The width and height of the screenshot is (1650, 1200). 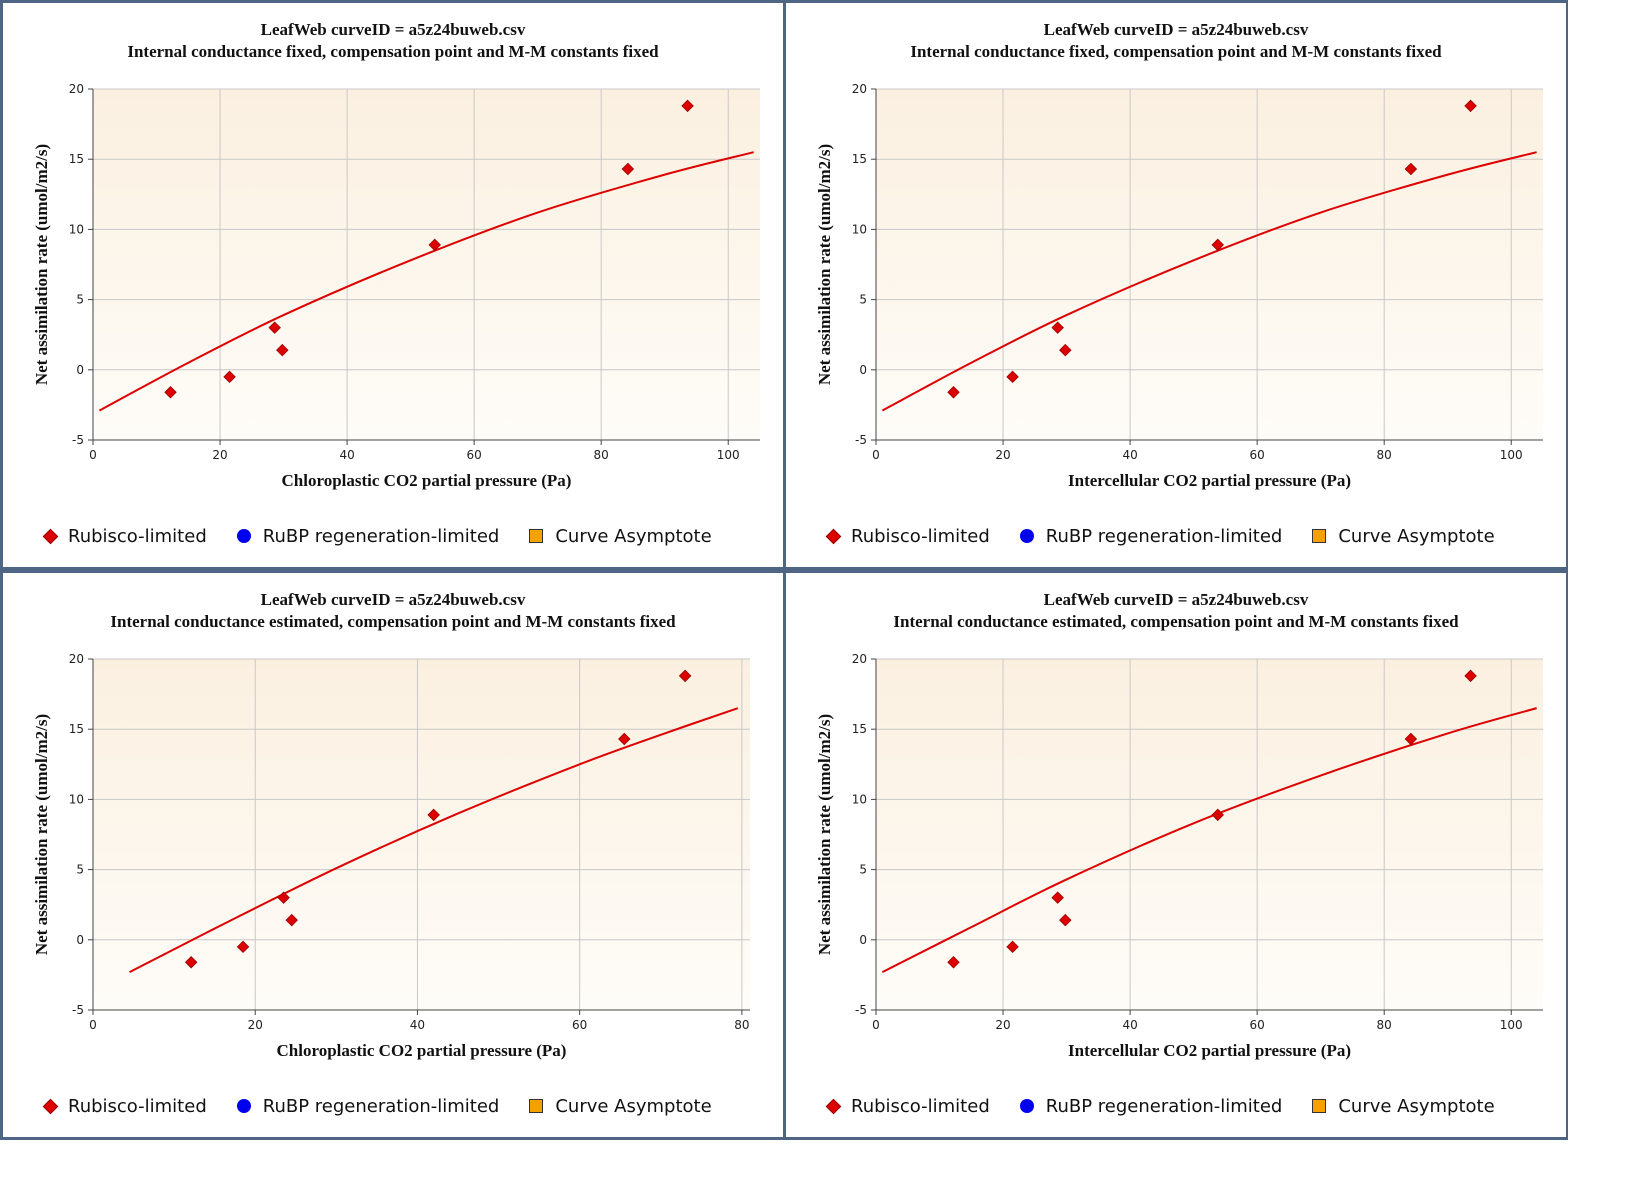 I want to click on x-axis-label: Intercellular CO2 partial pressure (Pa), so click(x=1209, y=480).